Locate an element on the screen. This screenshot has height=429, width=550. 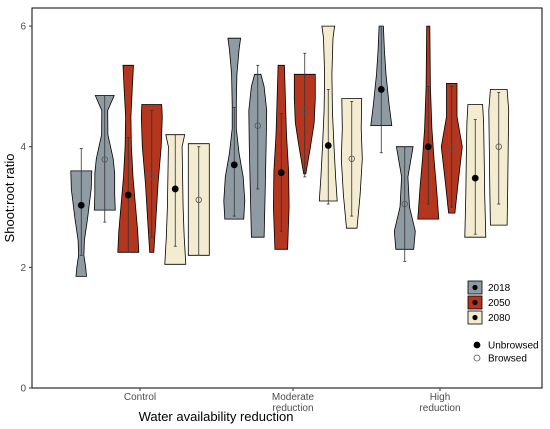
x-axis-title: Water availability reduction is located at coordinates (216, 416).